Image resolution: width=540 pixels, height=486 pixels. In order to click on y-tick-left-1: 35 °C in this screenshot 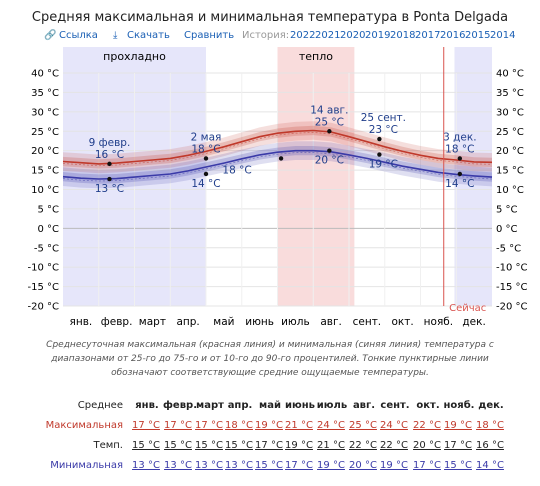, I will do `click(45, 93)`.